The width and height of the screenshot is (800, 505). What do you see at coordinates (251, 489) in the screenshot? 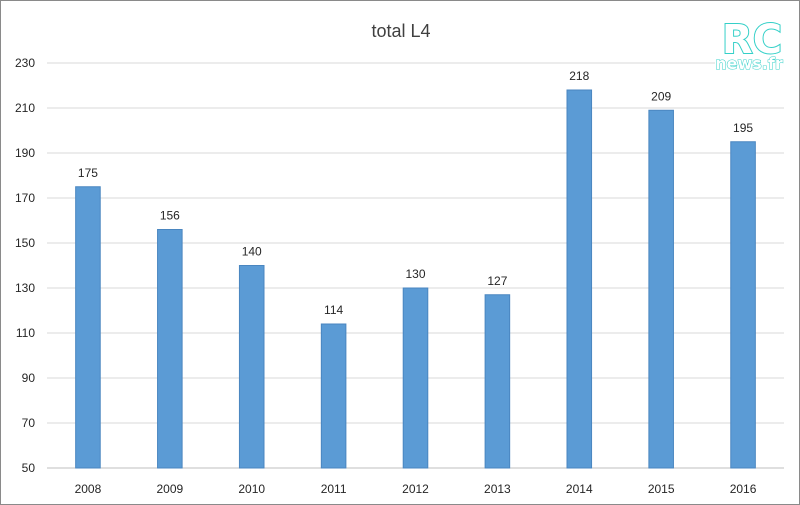
I see `x-tick-label-2010: 2010` at bounding box center [251, 489].